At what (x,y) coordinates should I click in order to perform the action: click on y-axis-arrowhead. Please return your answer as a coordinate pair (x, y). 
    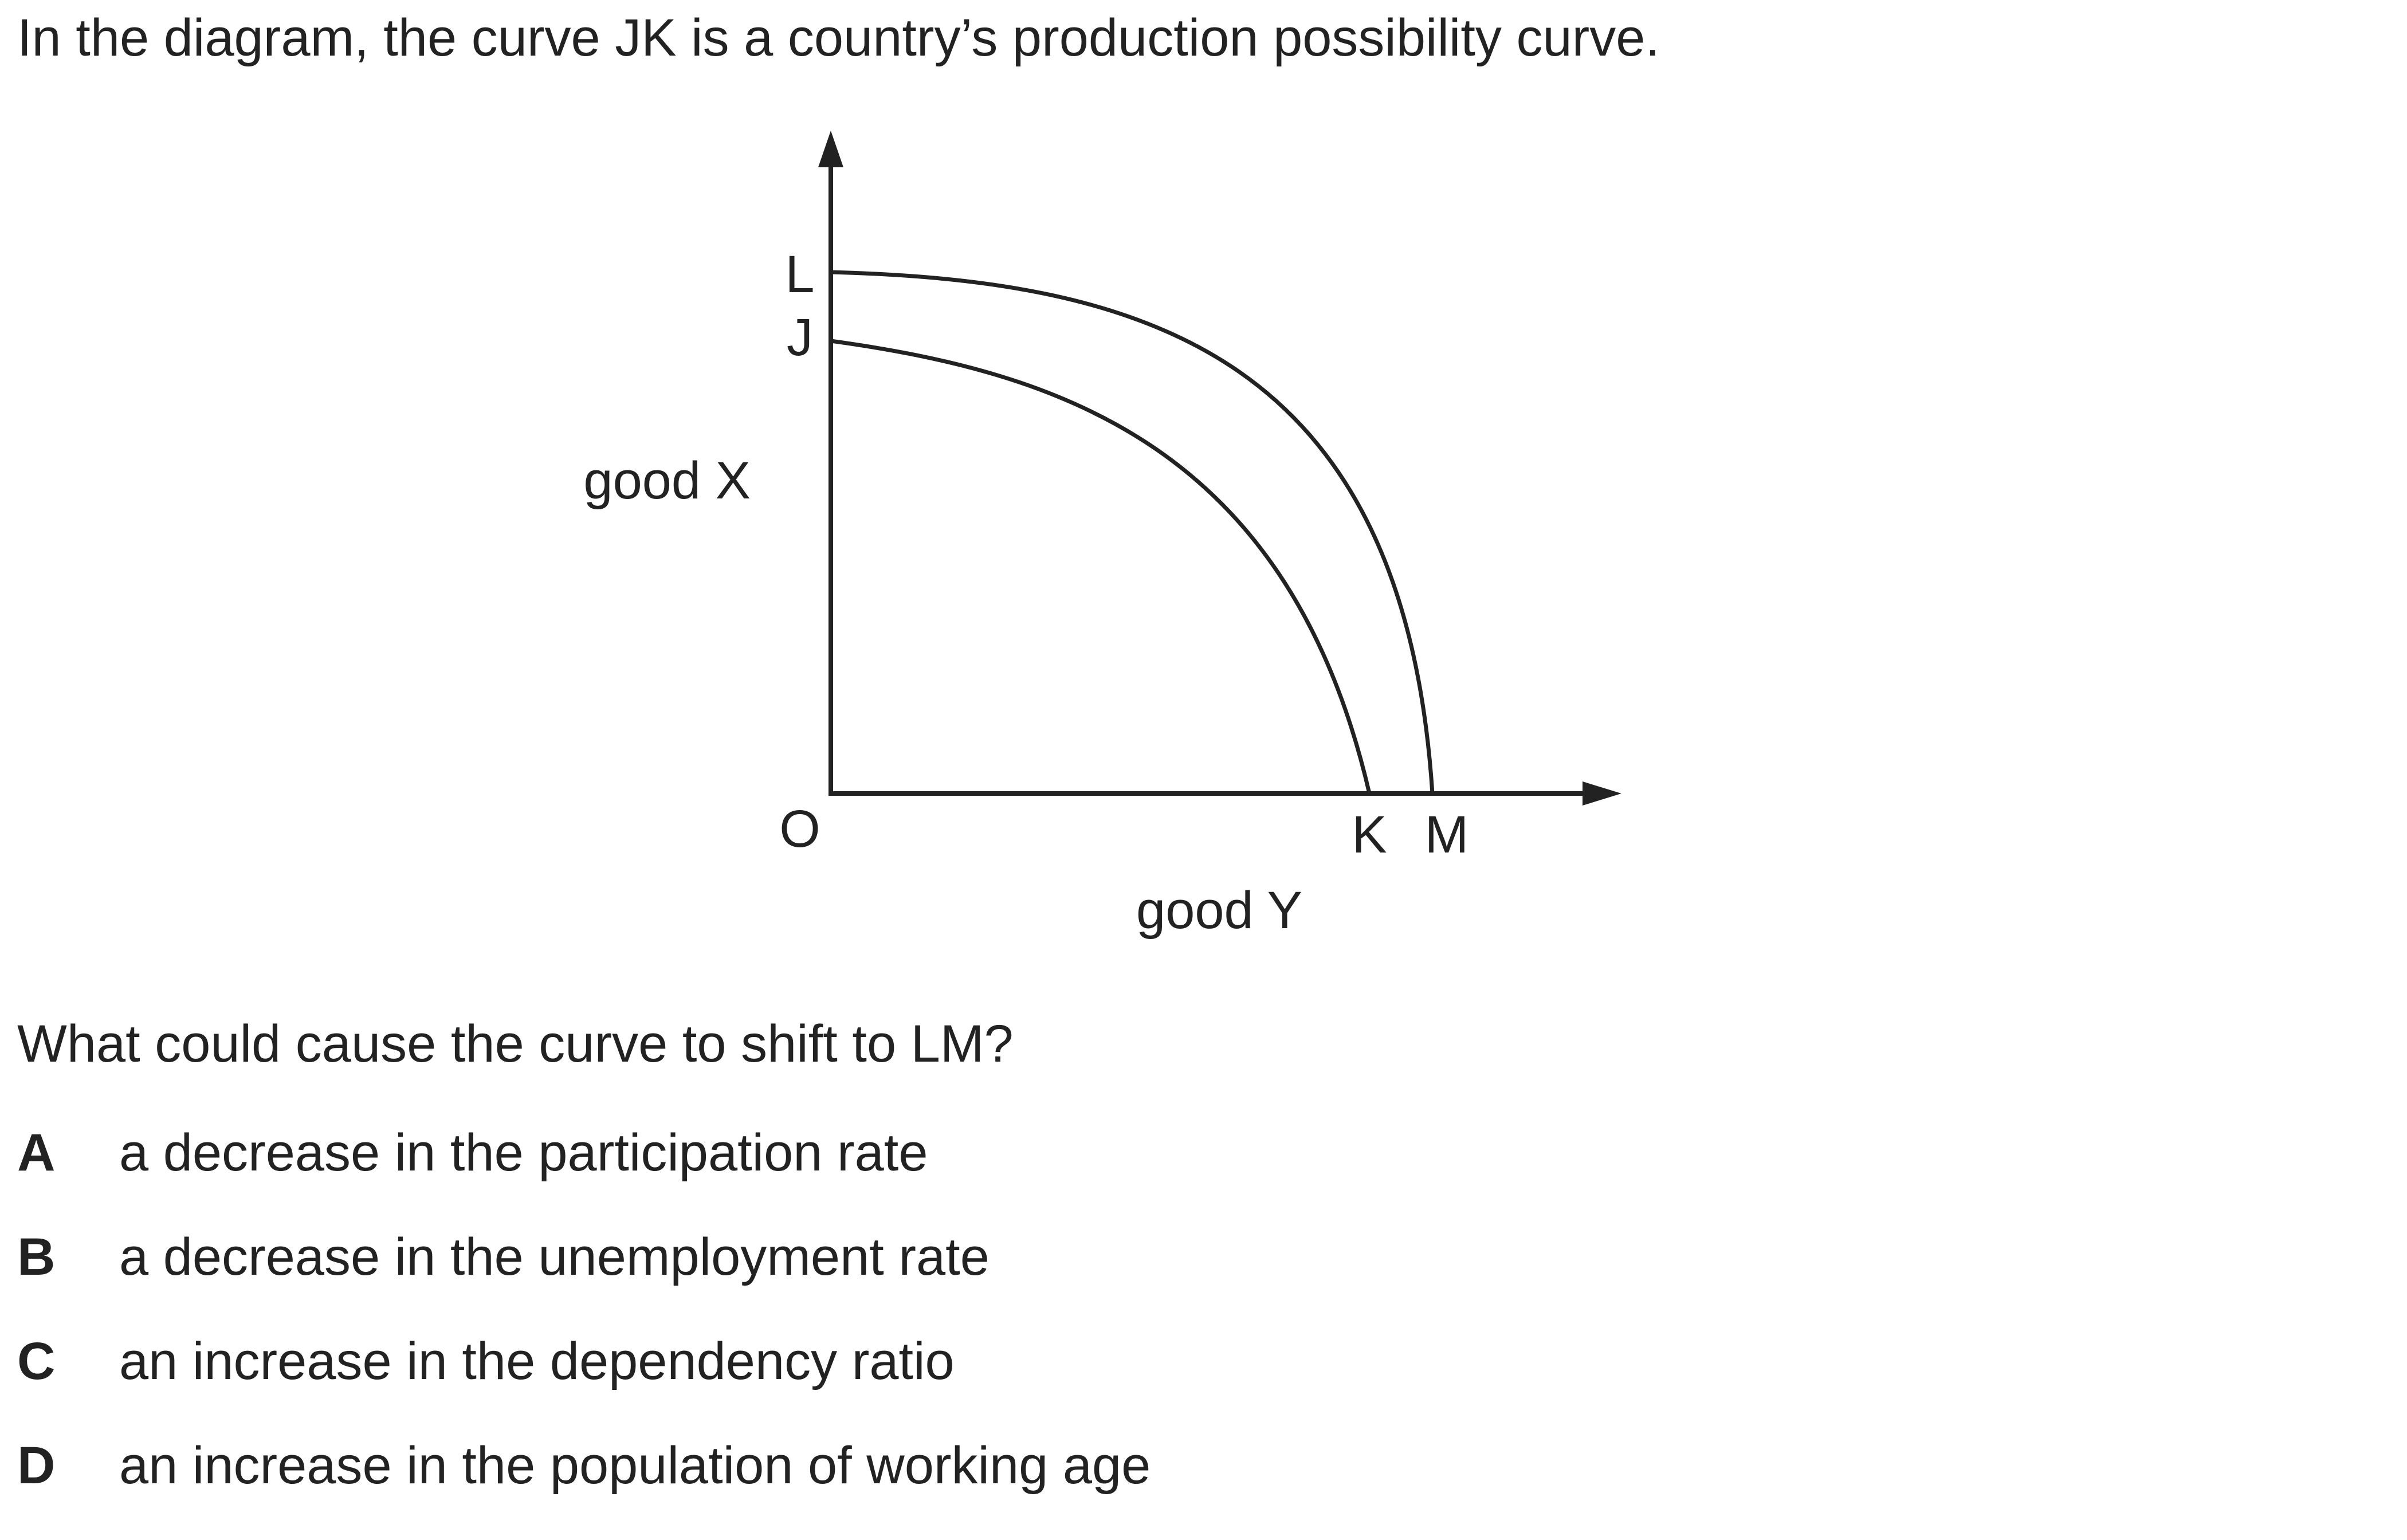
    Looking at the image, I should click on (830, 149).